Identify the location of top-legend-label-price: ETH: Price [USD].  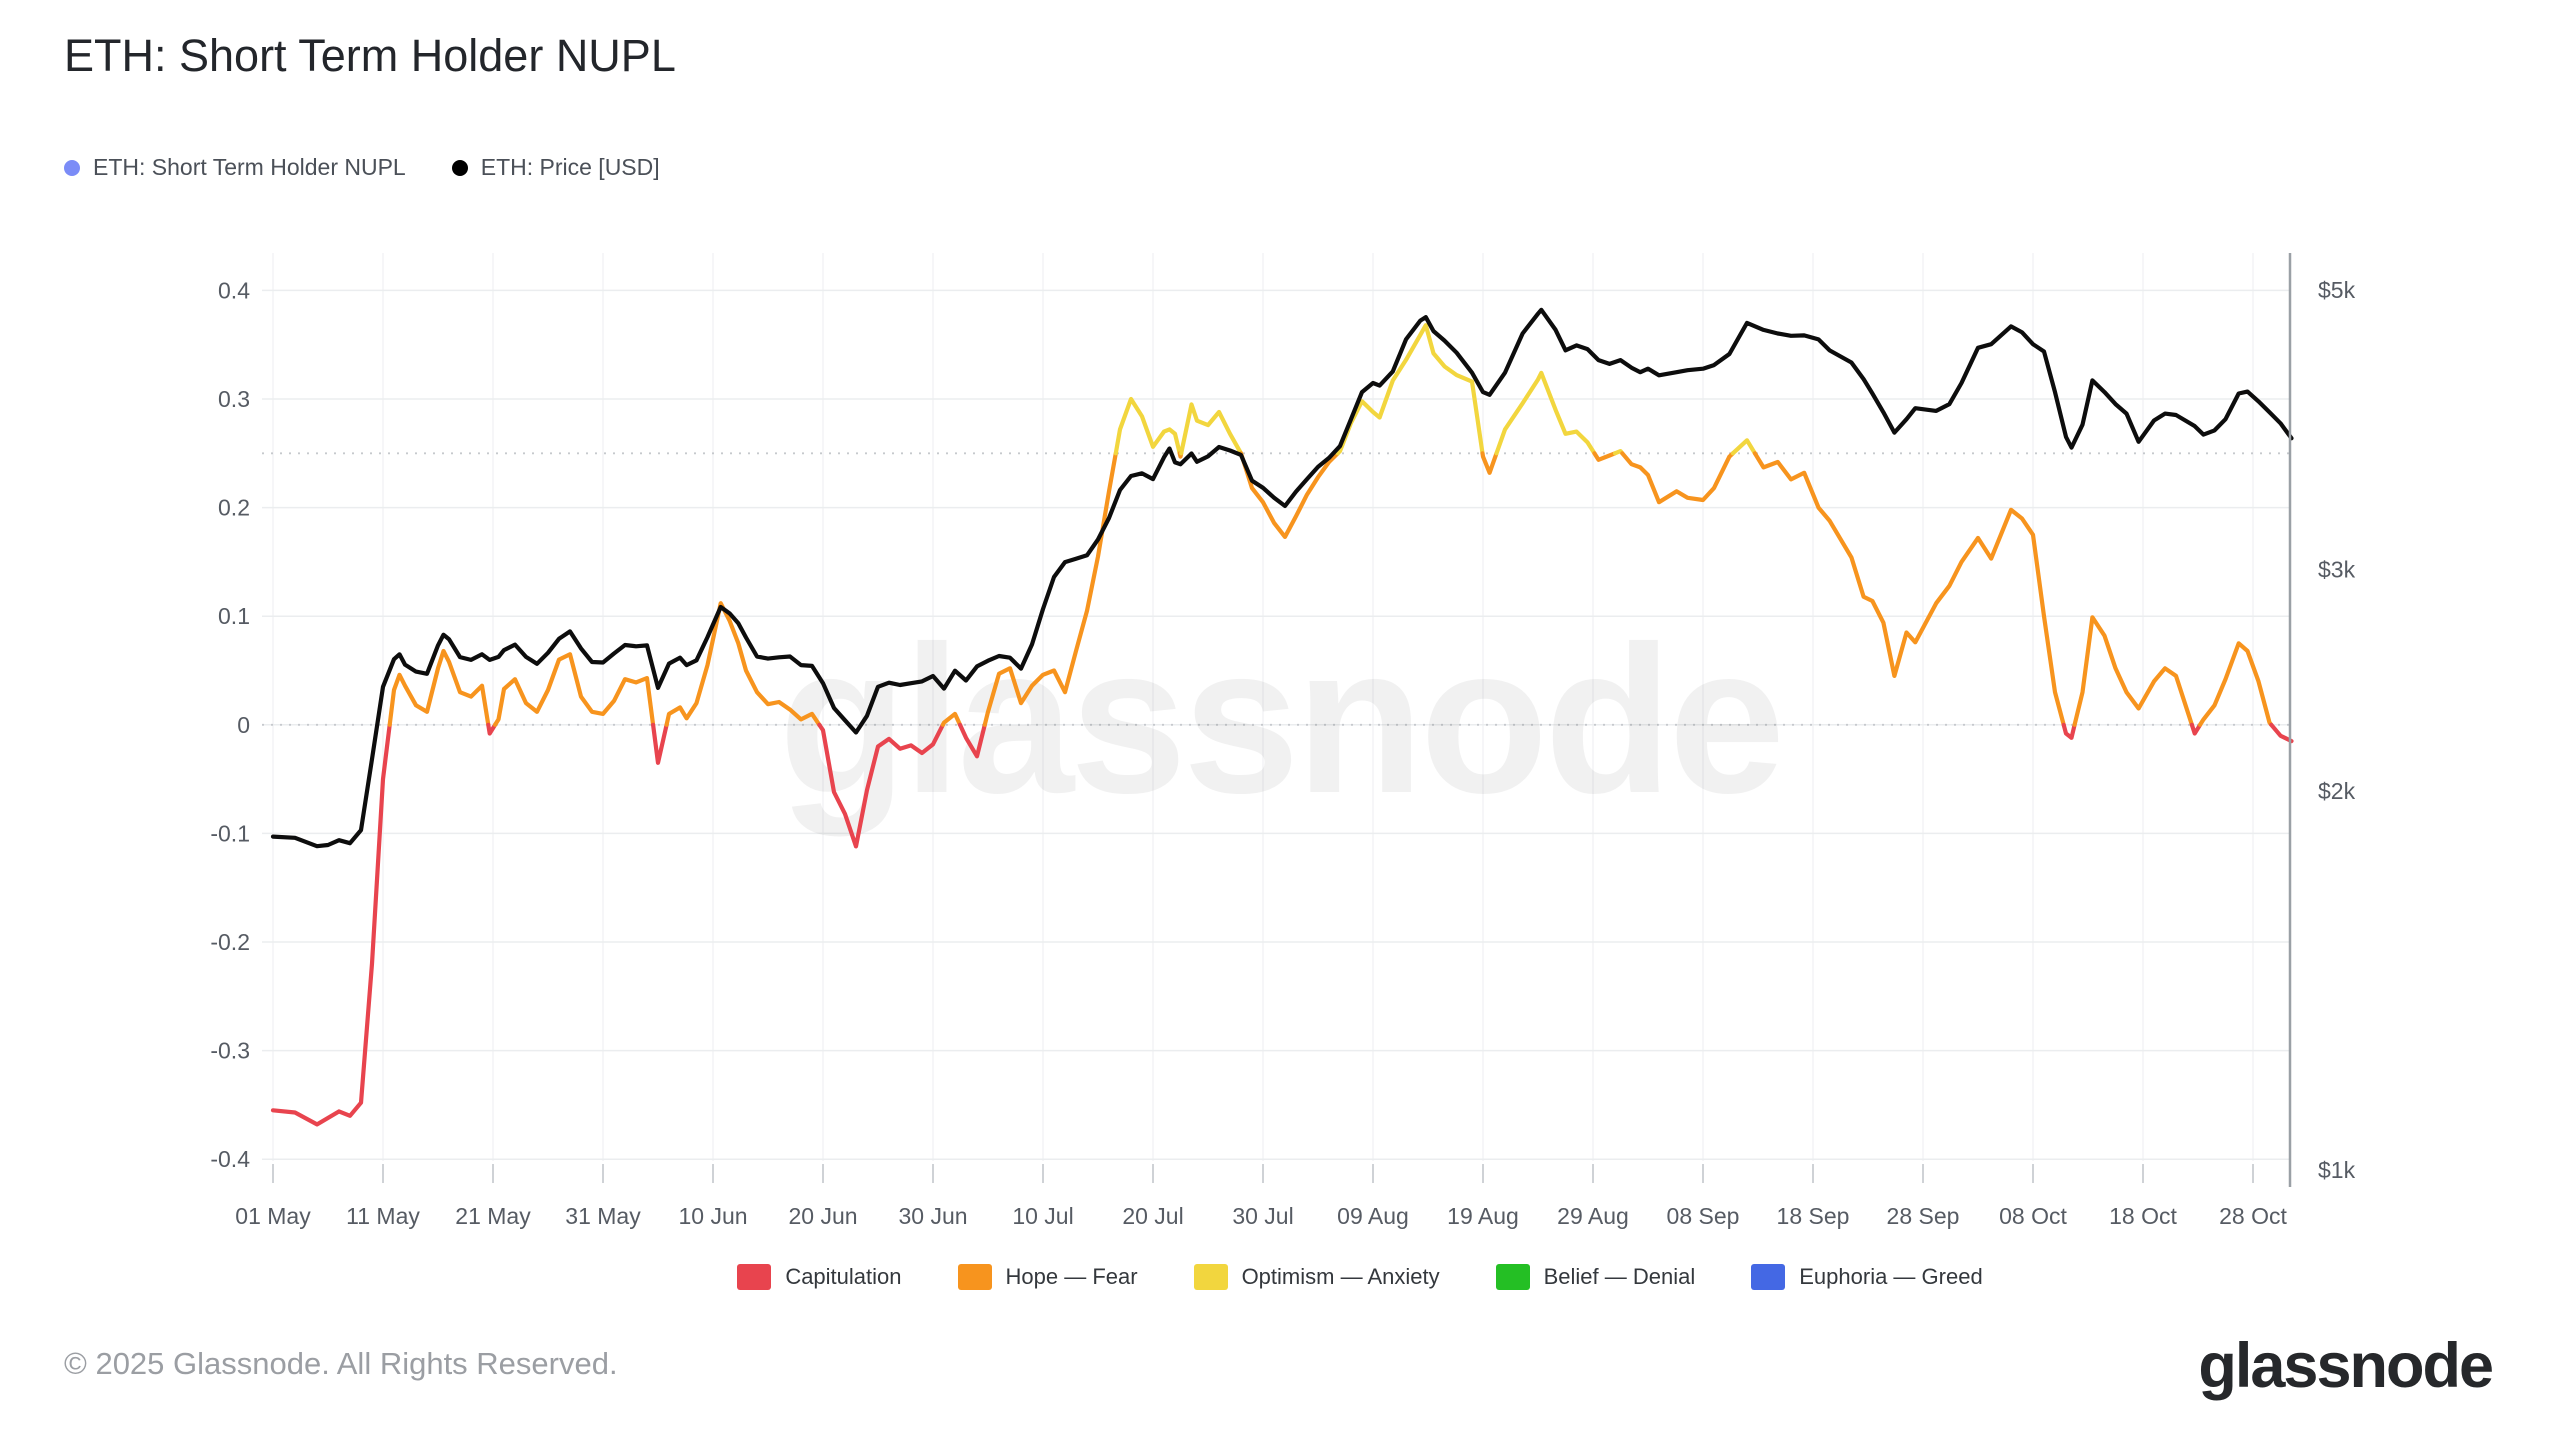
(570, 167).